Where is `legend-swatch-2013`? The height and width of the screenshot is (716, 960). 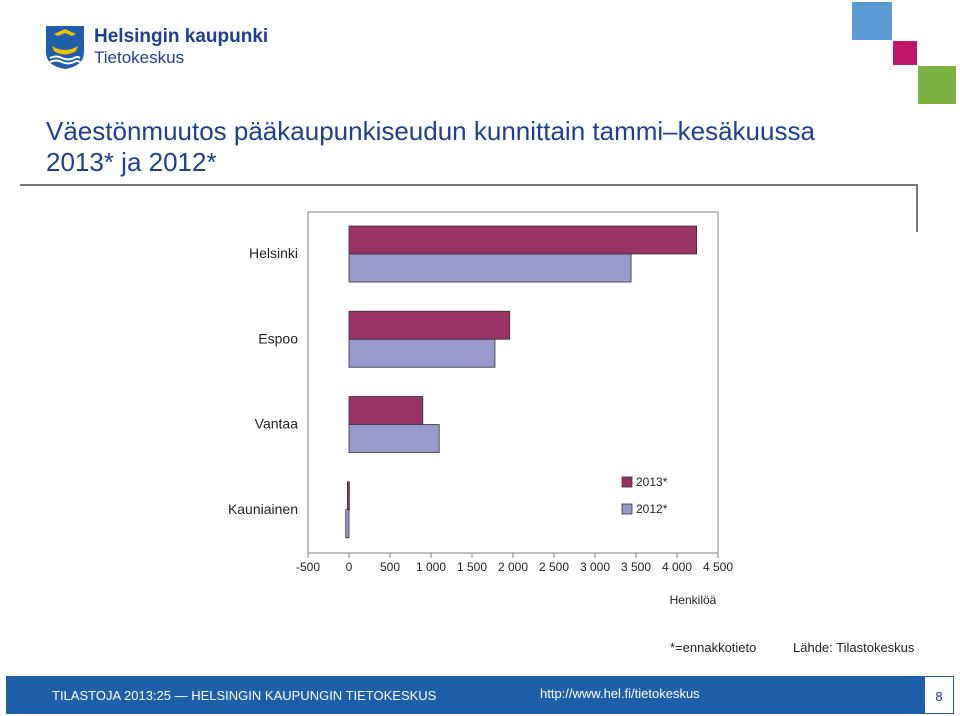
legend-swatch-2013 is located at coordinates (627, 482).